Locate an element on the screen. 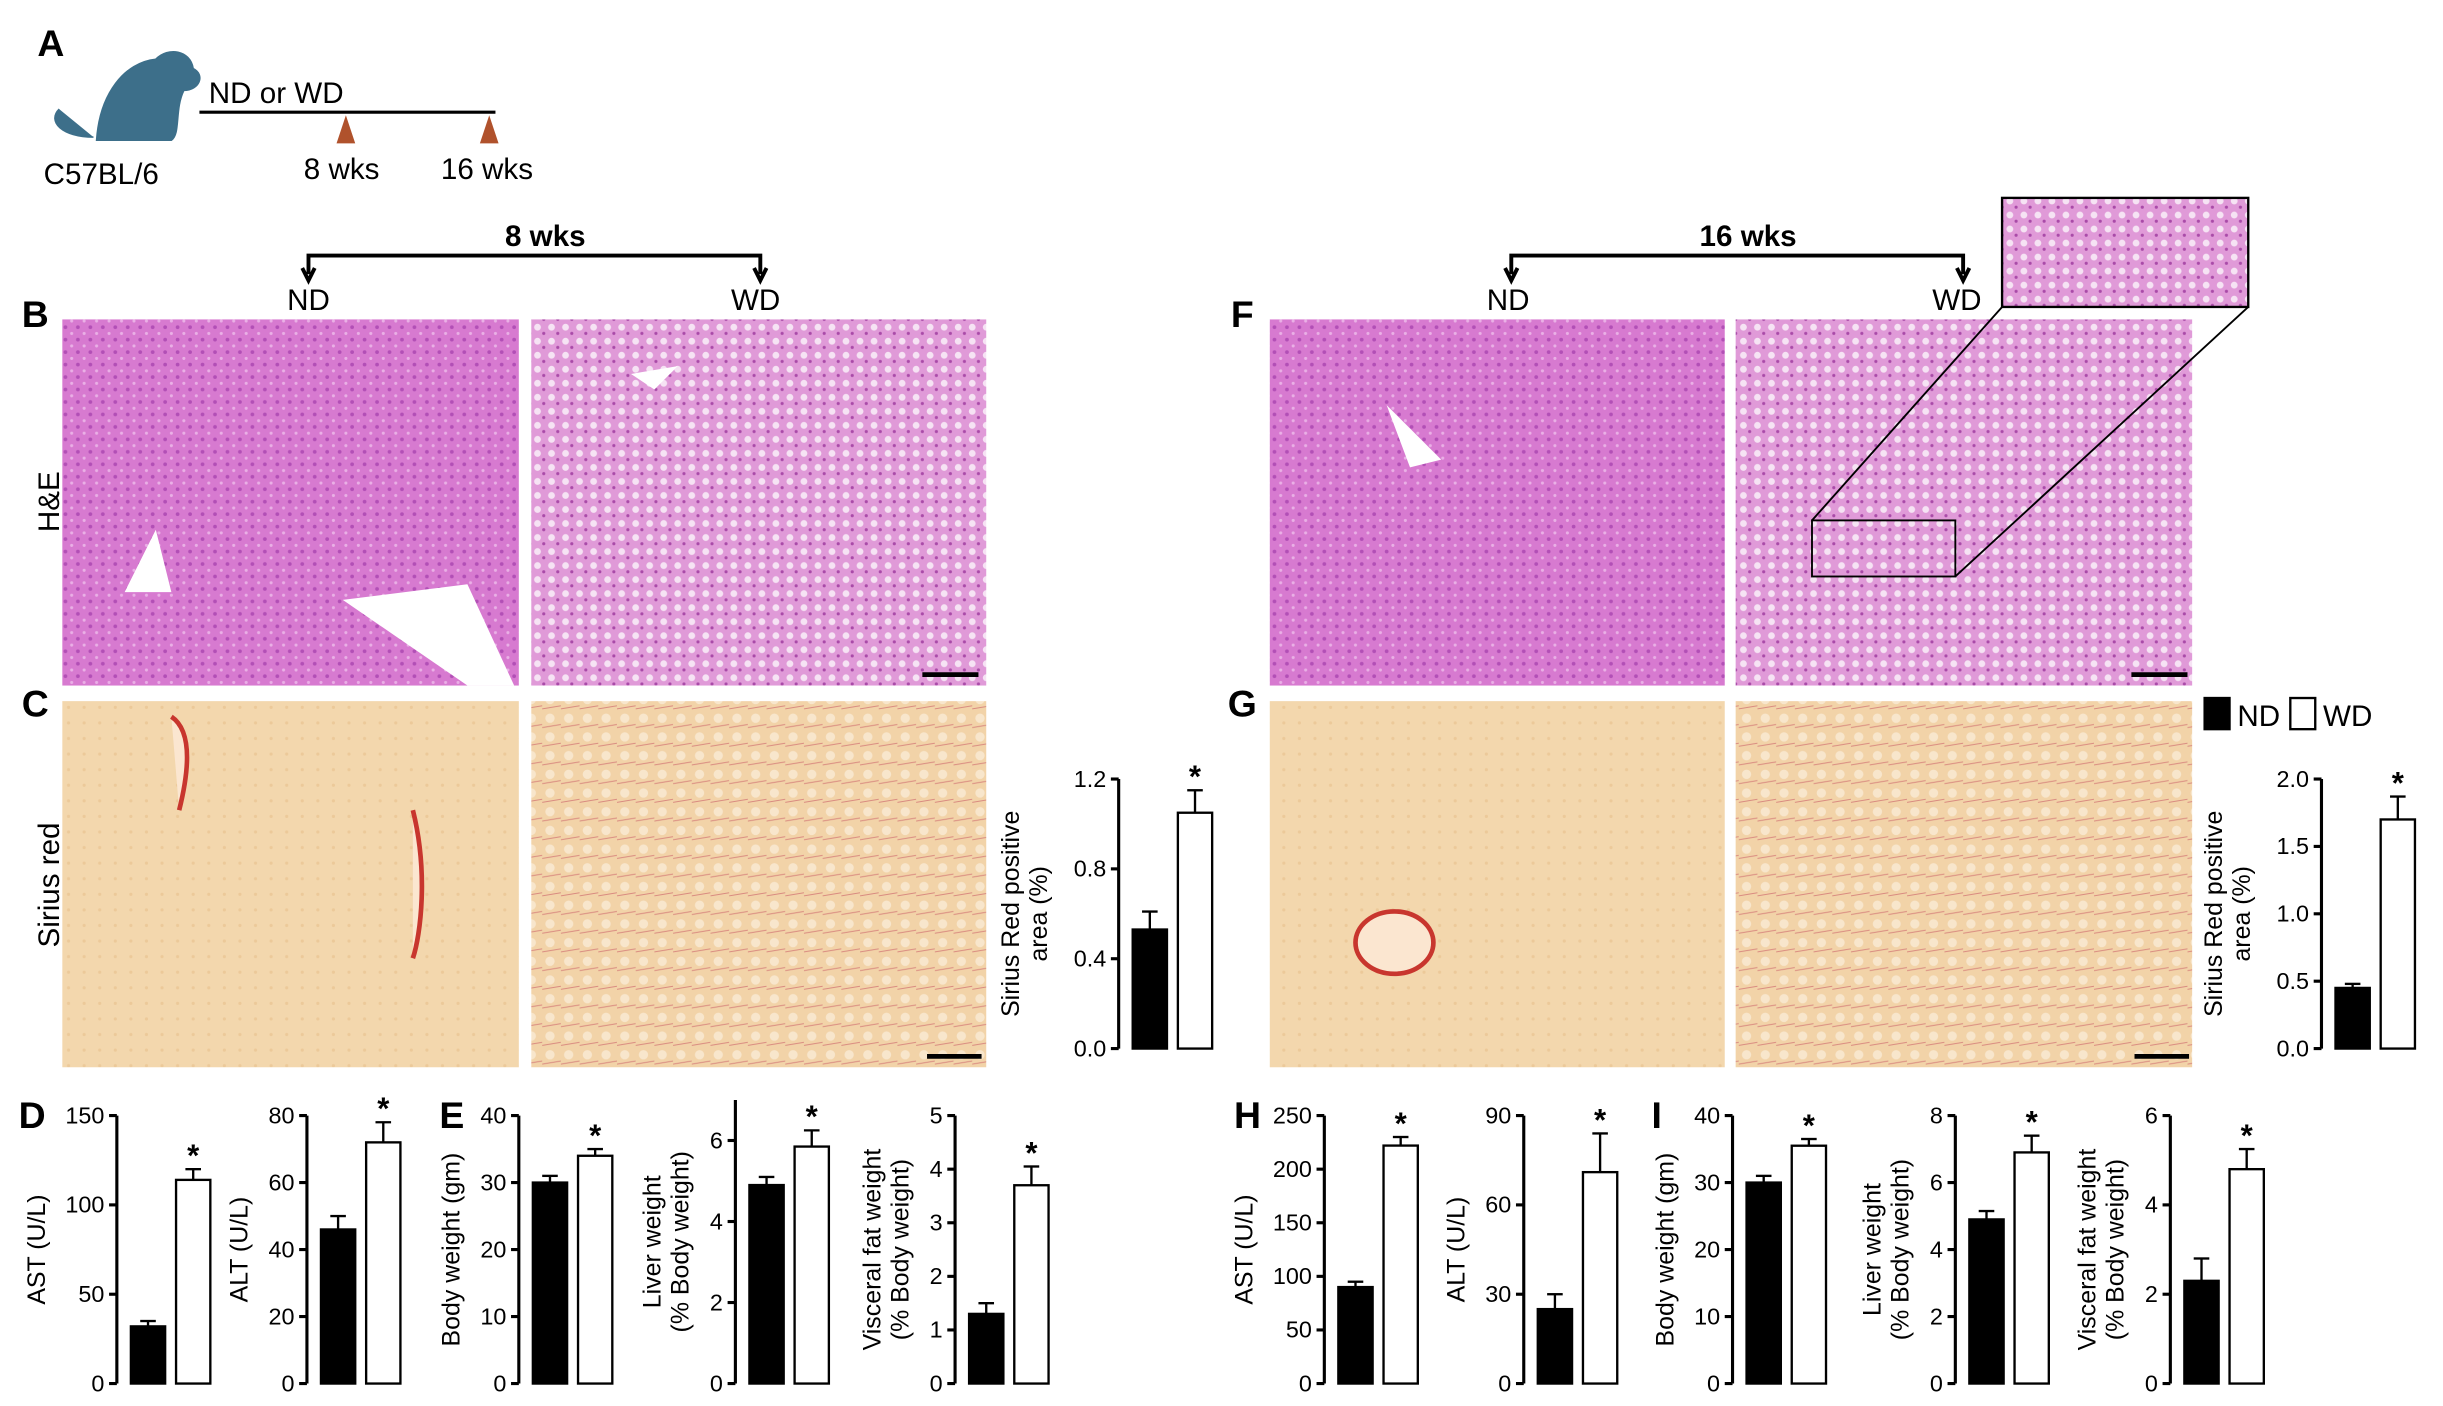 Image resolution: width=2443 pixels, height=1406 pixels. y-tick-label: 200 is located at coordinates (1292, 1169).